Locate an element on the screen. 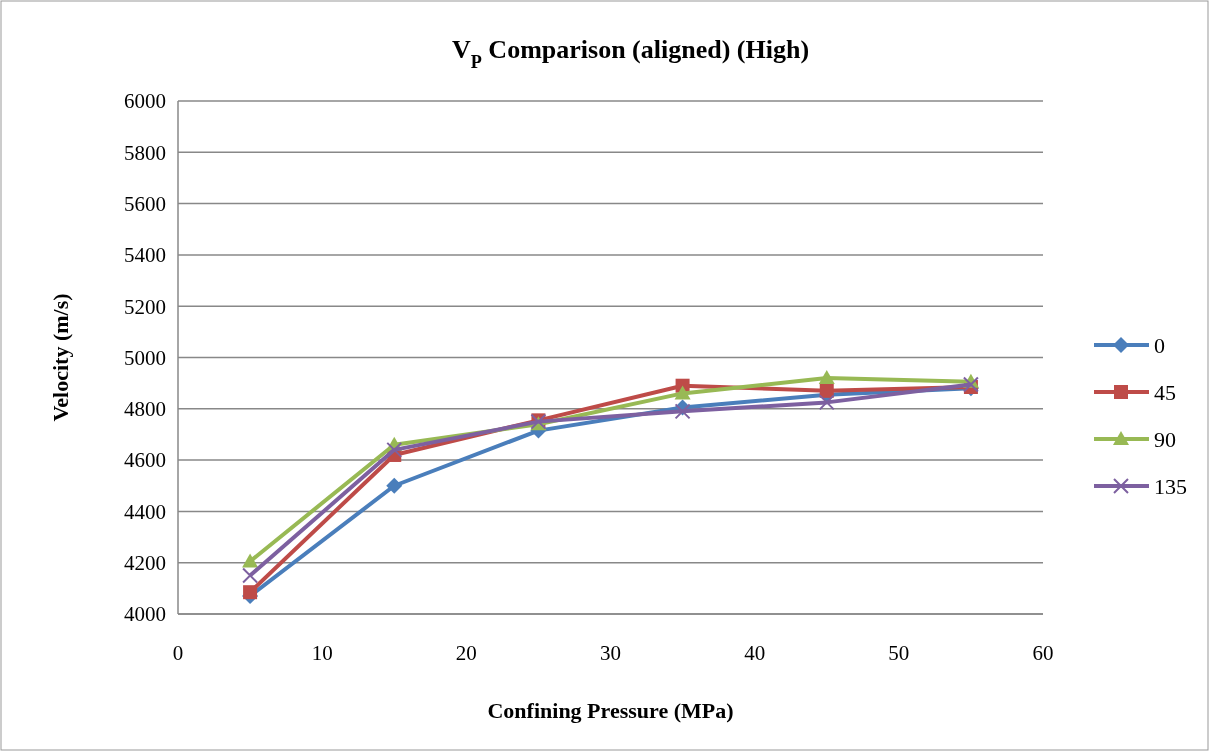  x-tick-label: 20 is located at coordinates (466, 653).